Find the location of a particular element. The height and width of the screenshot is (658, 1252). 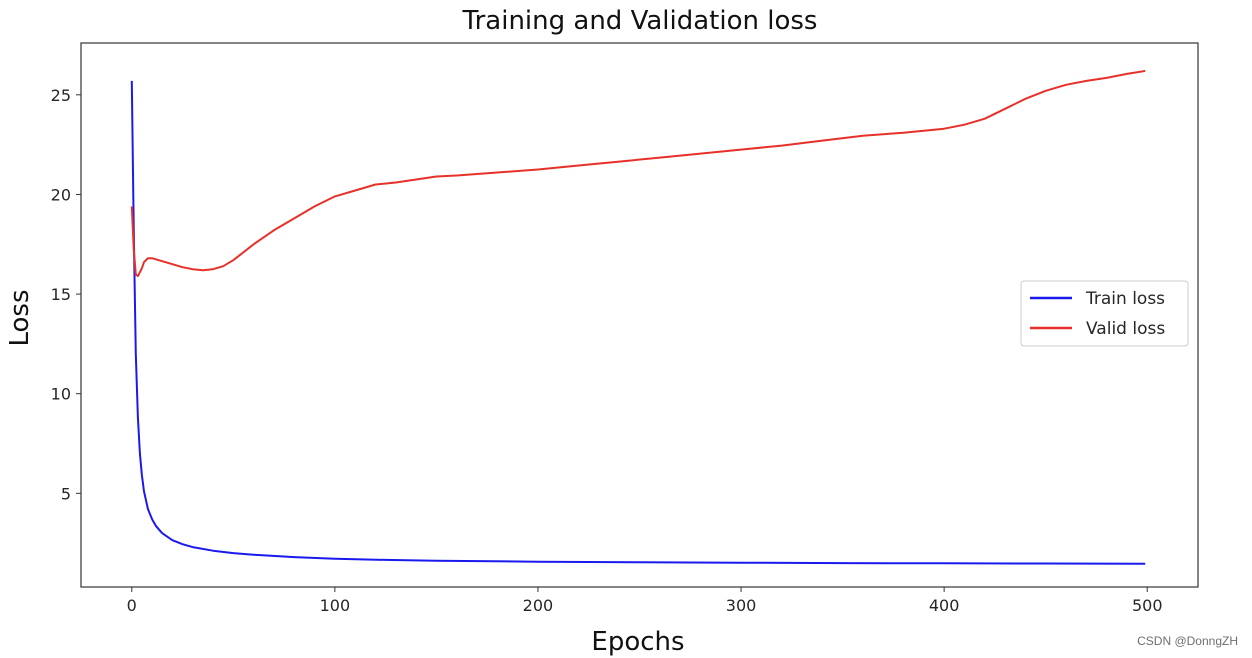

x-tick-label: 200 is located at coordinates (538, 605).